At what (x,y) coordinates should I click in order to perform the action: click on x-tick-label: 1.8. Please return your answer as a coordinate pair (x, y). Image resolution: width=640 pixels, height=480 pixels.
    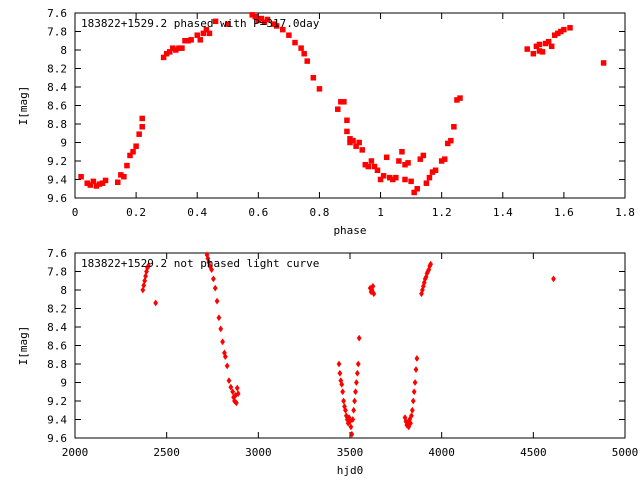
    Looking at the image, I should click on (625, 212).